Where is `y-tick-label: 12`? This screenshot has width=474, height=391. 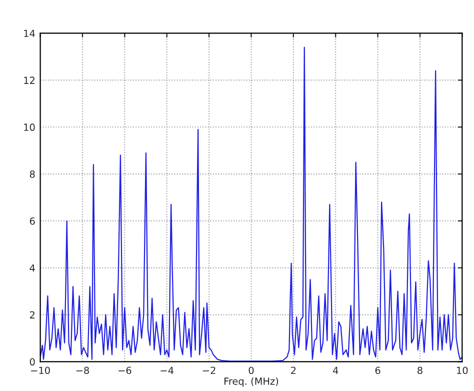 y-tick-label: 12 is located at coordinates (29, 80).